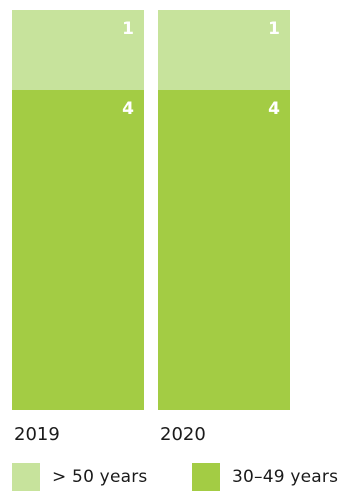 The width and height of the screenshot is (357, 496). I want to click on data-label-2019-30-49: 4, so click(128, 109).